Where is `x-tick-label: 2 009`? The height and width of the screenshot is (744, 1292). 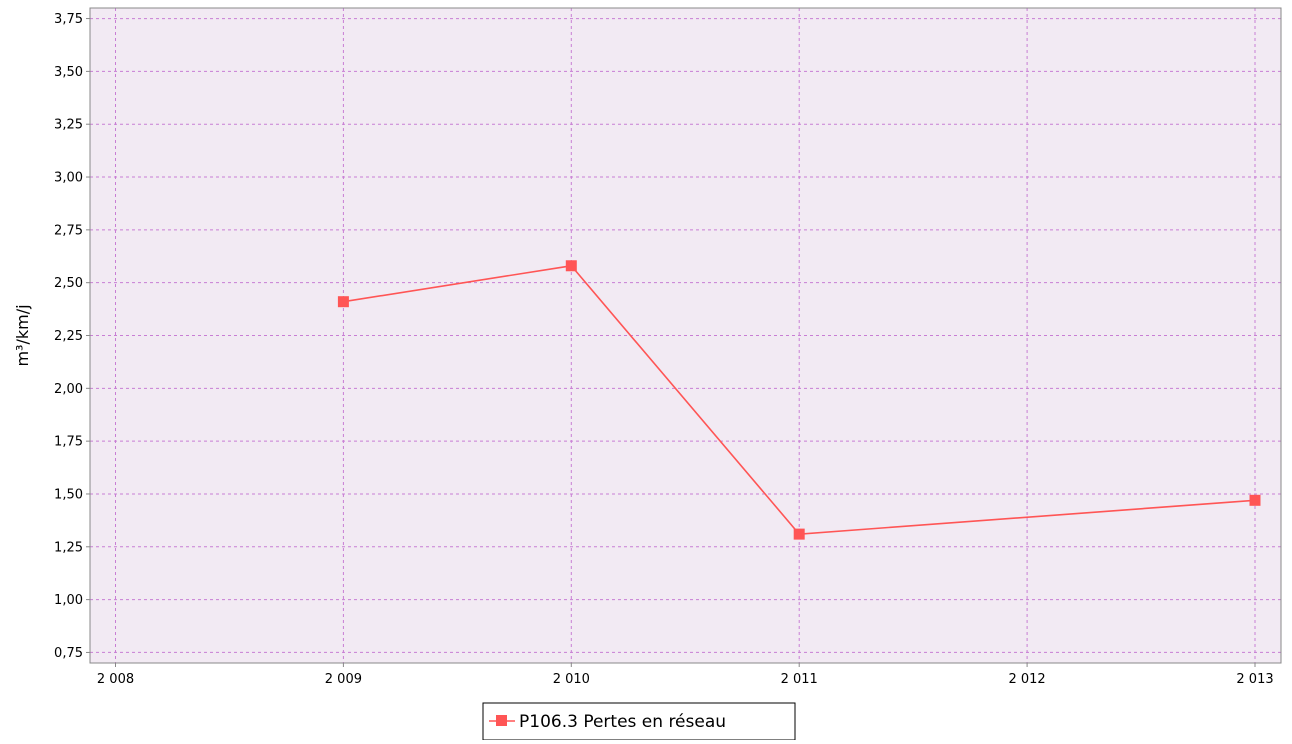 x-tick-label: 2 009 is located at coordinates (343, 679).